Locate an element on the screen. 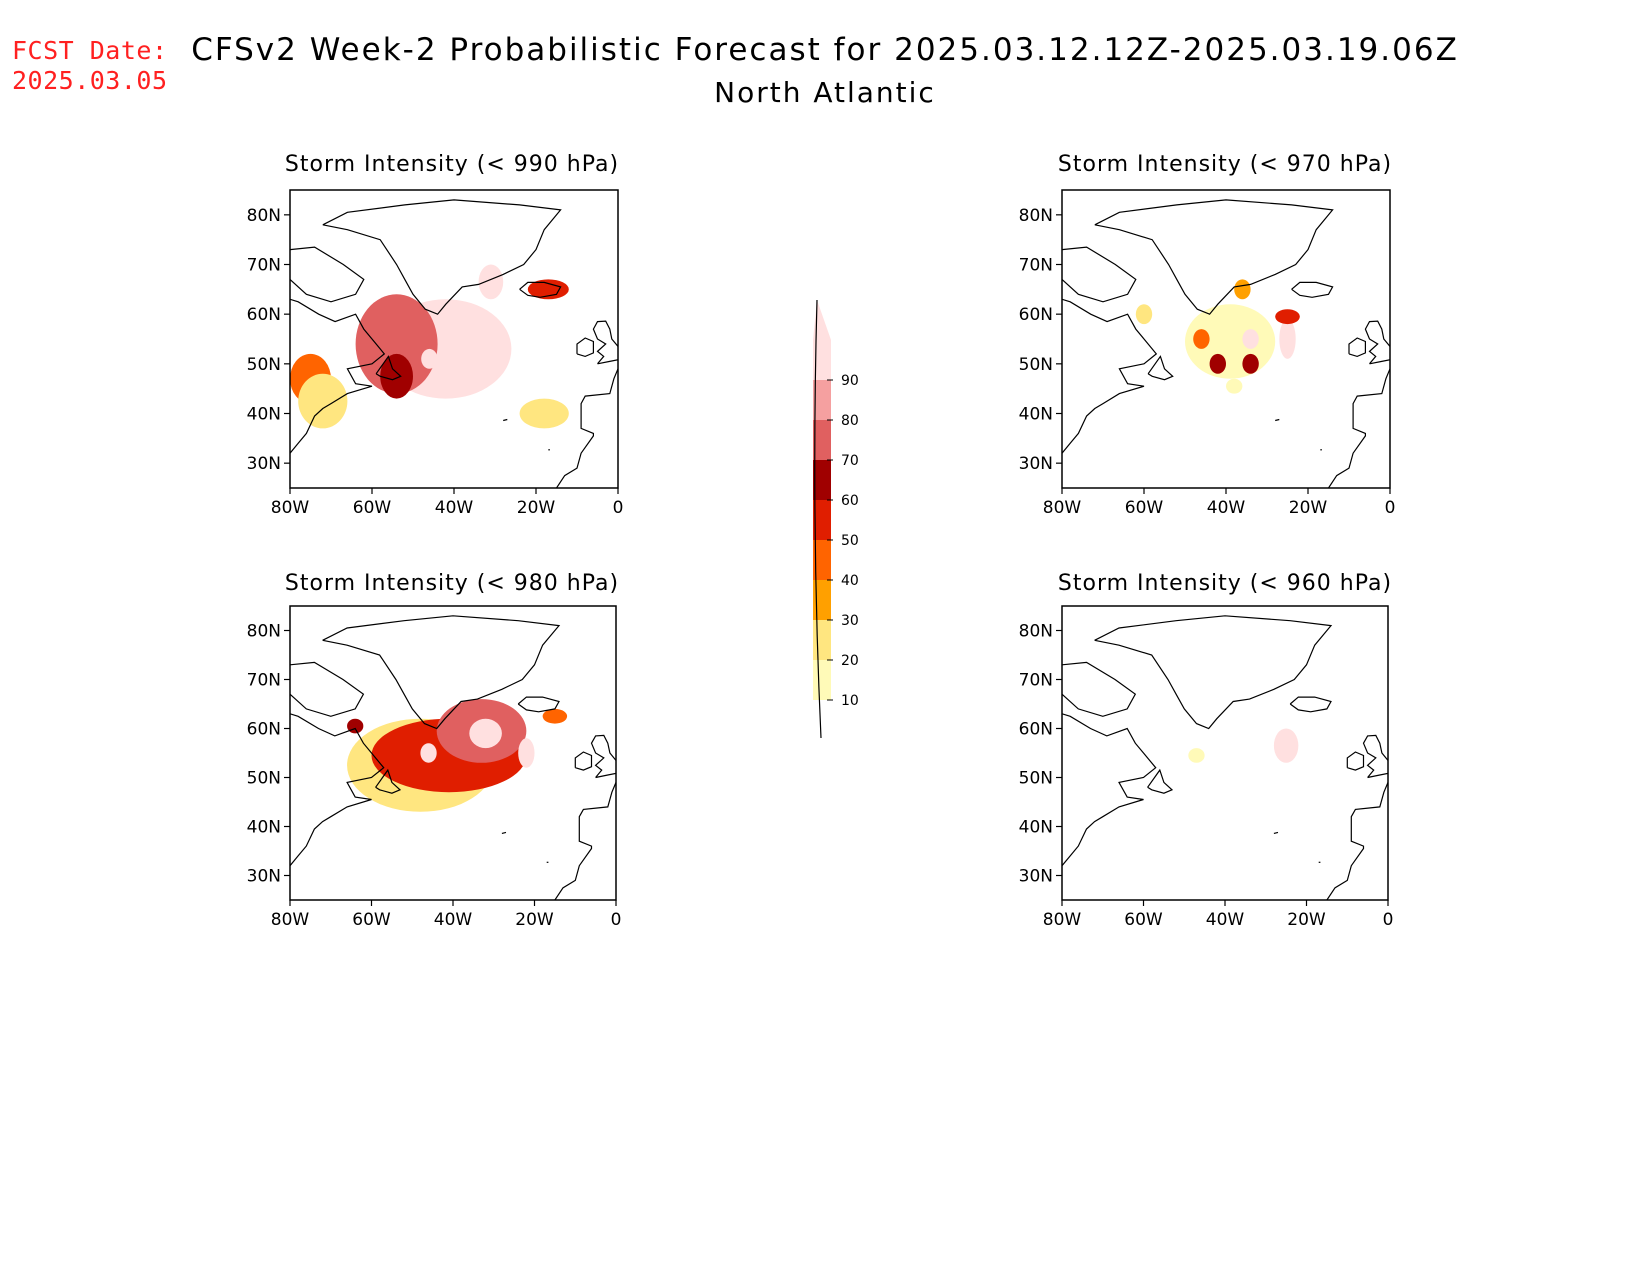 The width and height of the screenshot is (1650, 1275). colorbar-tick-label: 90 is located at coordinates (850, 381).